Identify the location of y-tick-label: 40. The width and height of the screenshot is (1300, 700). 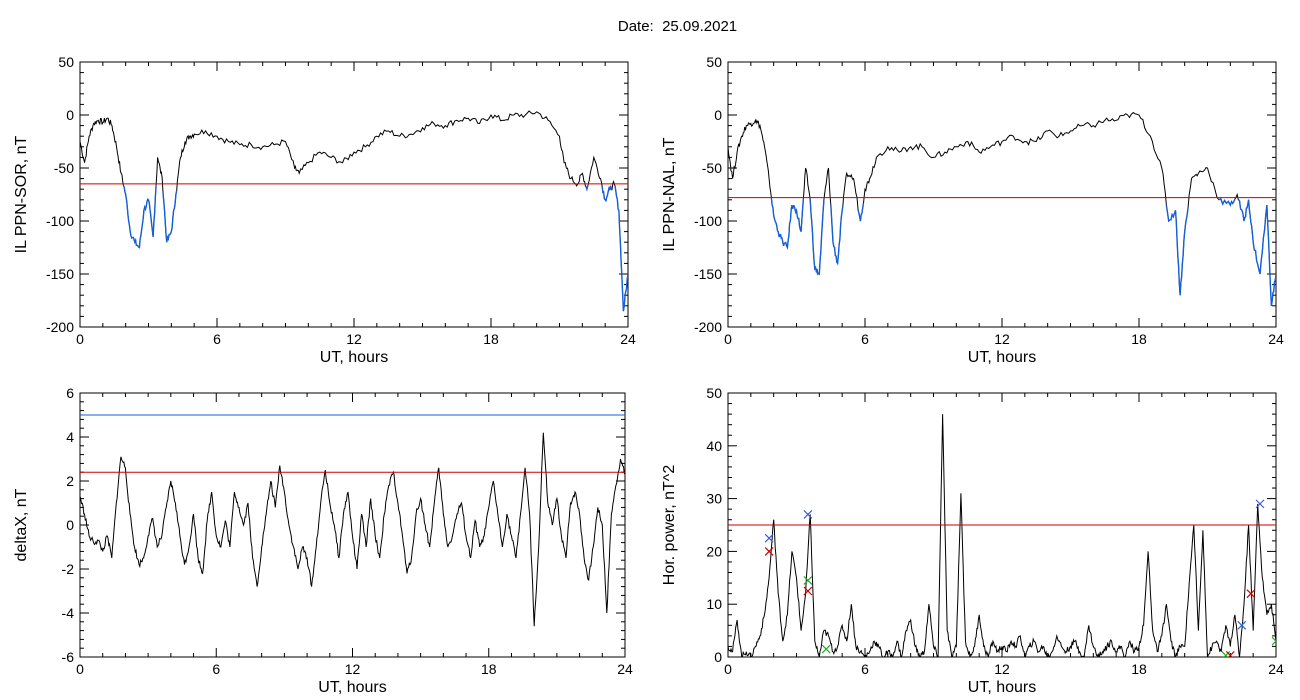
(714, 446).